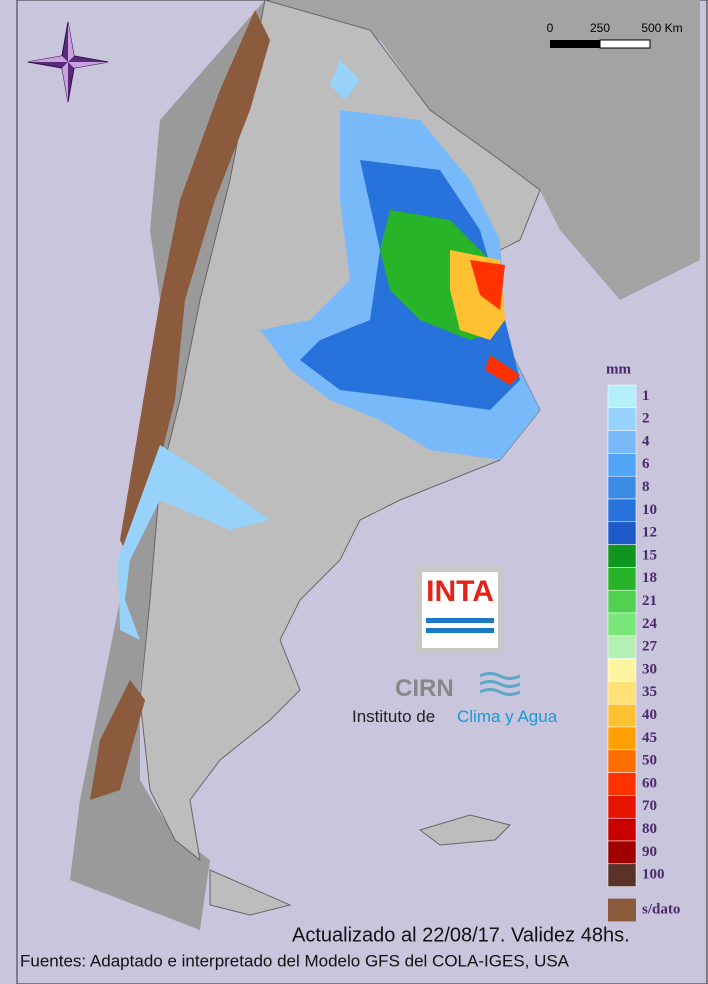  I want to click on legend-label: 2, so click(646, 419).